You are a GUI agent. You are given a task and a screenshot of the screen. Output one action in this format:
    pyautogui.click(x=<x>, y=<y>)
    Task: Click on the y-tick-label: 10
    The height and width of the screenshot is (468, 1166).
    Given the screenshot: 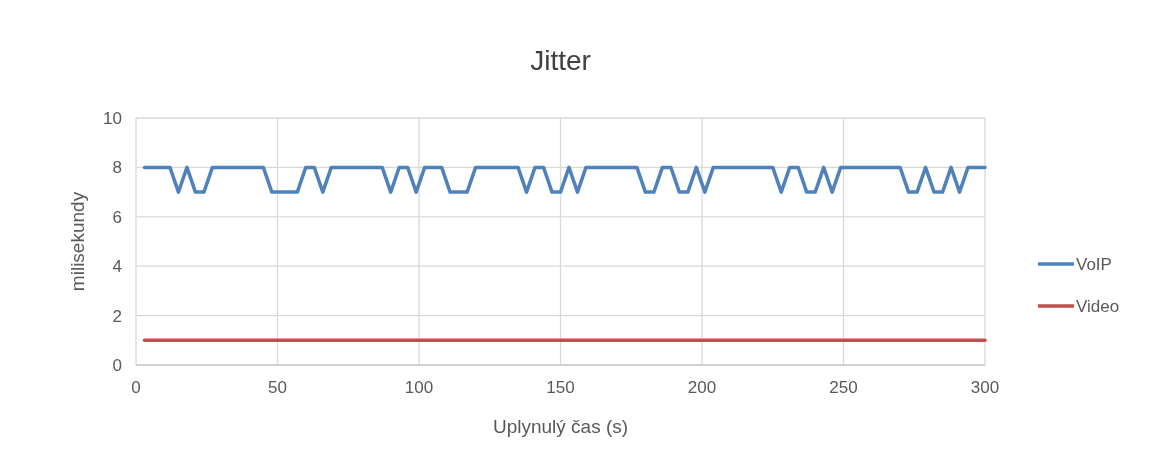 What is the action you would take?
    pyautogui.click(x=112, y=118)
    